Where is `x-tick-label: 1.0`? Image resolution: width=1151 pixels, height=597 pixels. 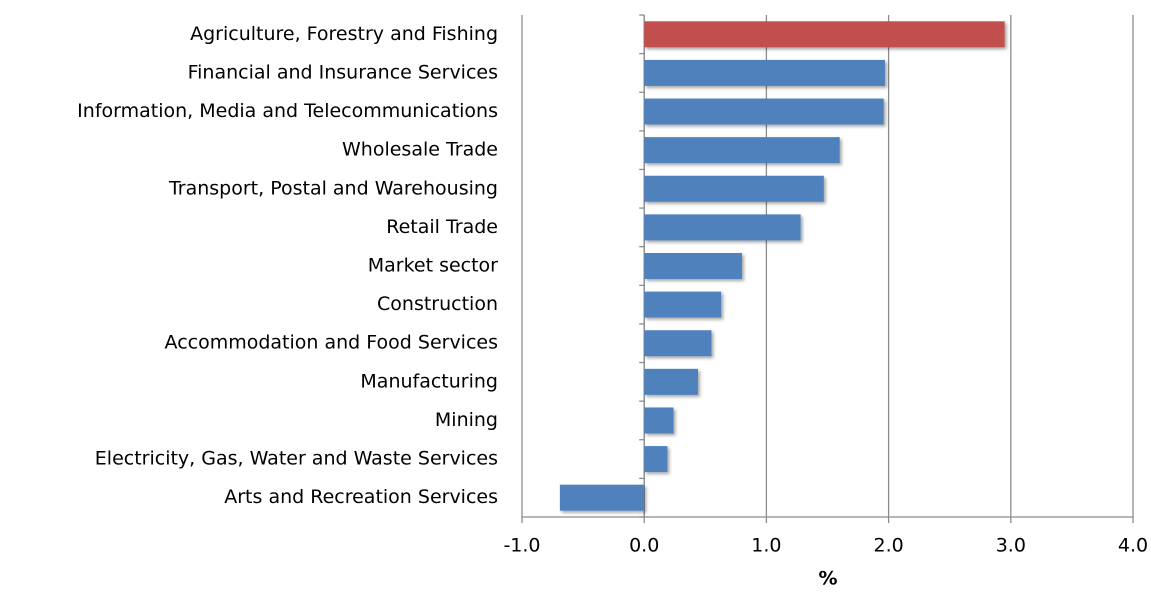
x-tick-label: 1.0 is located at coordinates (766, 546).